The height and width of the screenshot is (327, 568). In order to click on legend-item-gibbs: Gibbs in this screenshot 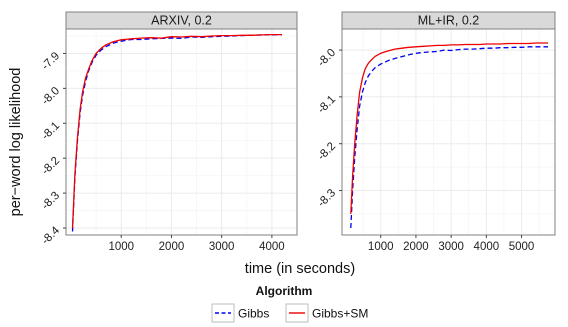, I will do `click(240, 313)`.